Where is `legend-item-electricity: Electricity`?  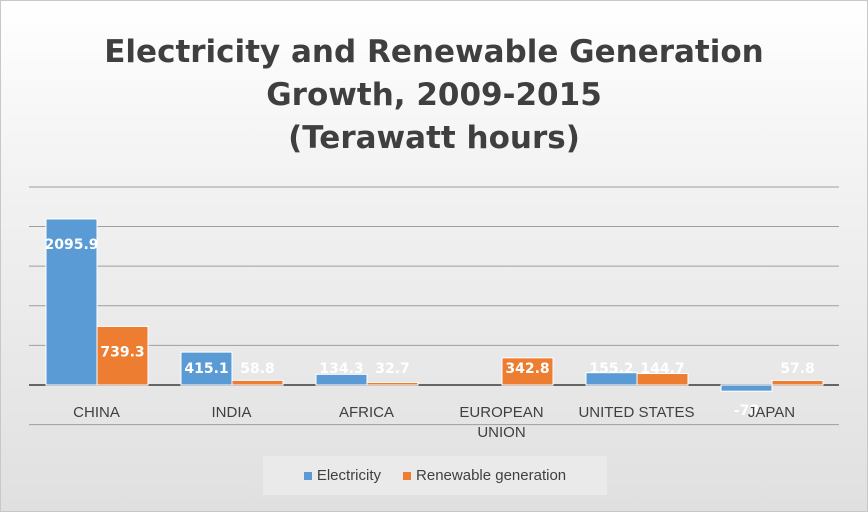 legend-item-electricity: Electricity is located at coordinates (342, 475).